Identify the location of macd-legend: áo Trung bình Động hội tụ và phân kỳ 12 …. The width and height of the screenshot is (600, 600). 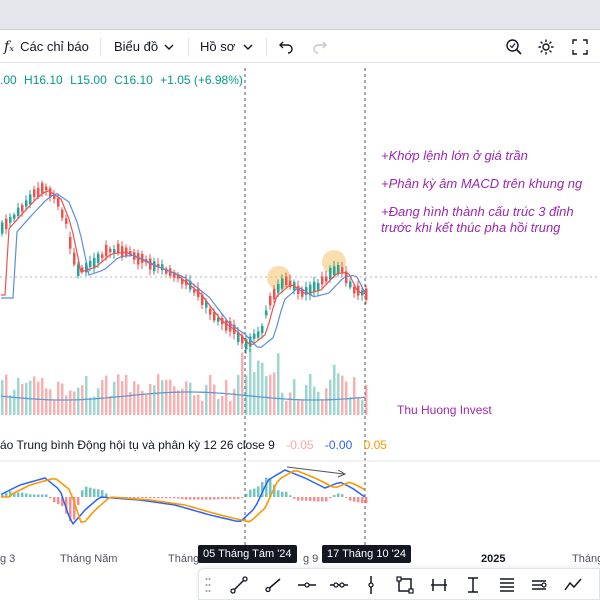
(193, 445).